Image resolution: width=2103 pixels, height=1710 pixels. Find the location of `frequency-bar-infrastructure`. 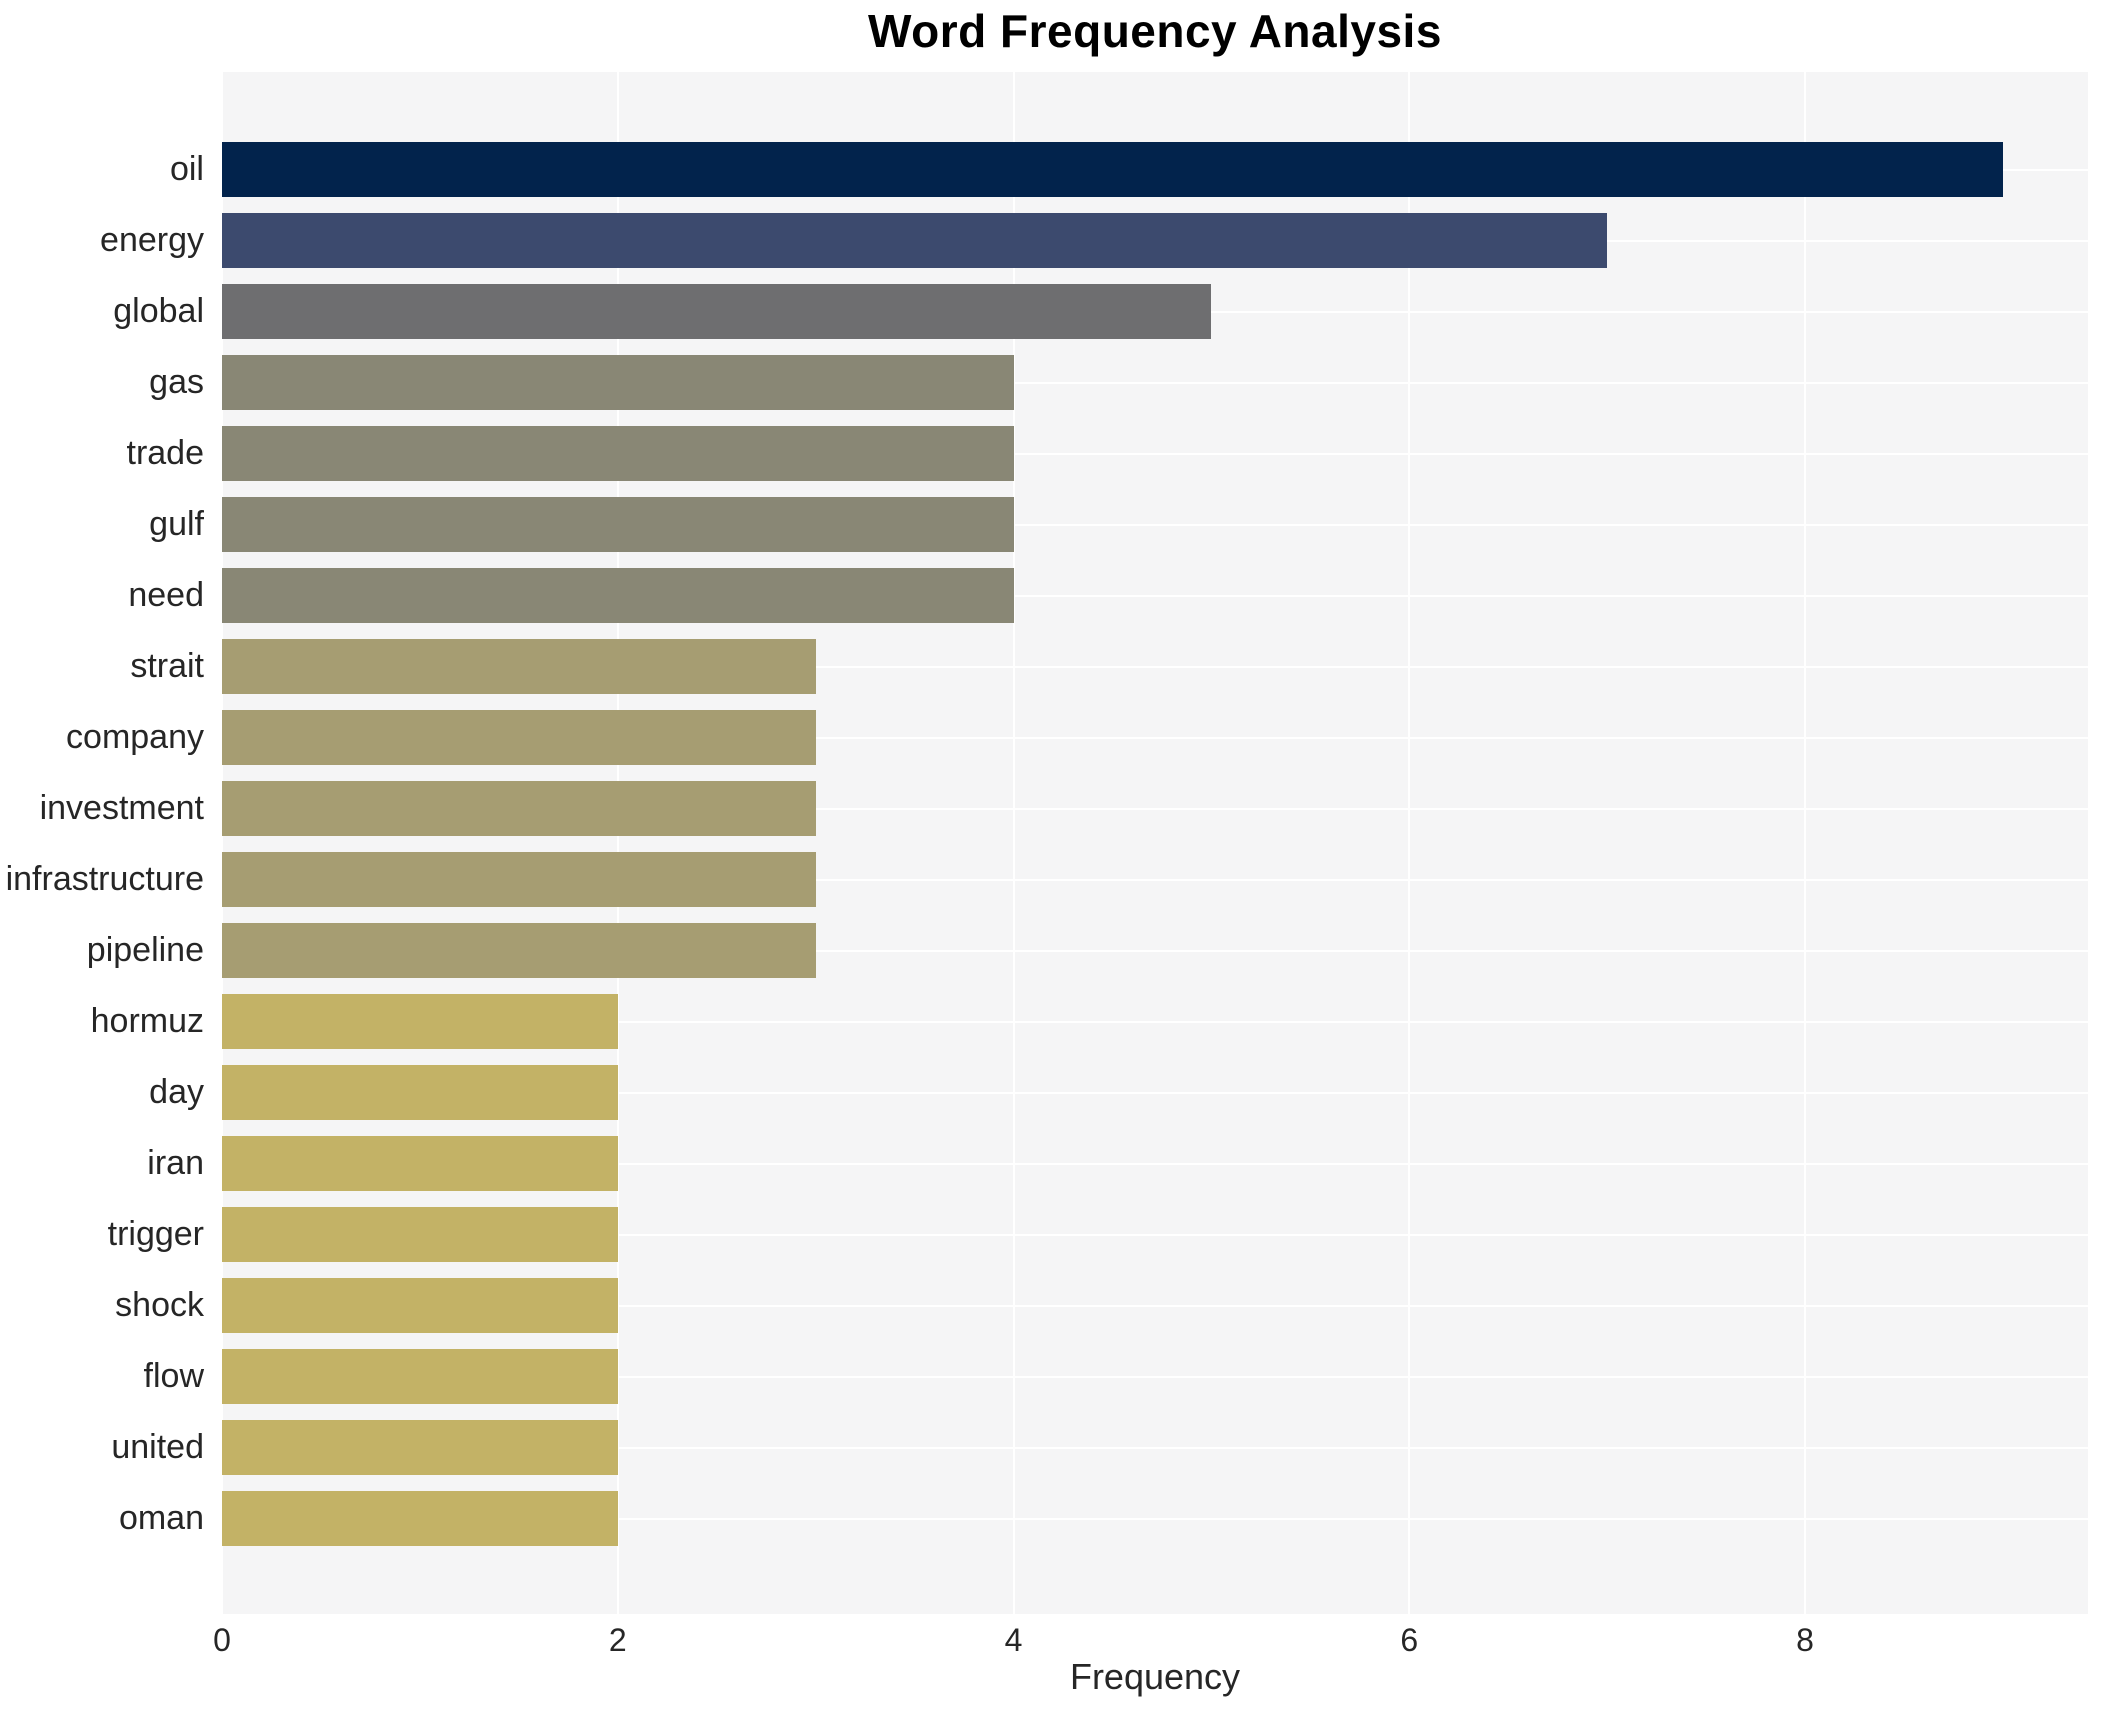

frequency-bar-infrastructure is located at coordinates (519, 879).